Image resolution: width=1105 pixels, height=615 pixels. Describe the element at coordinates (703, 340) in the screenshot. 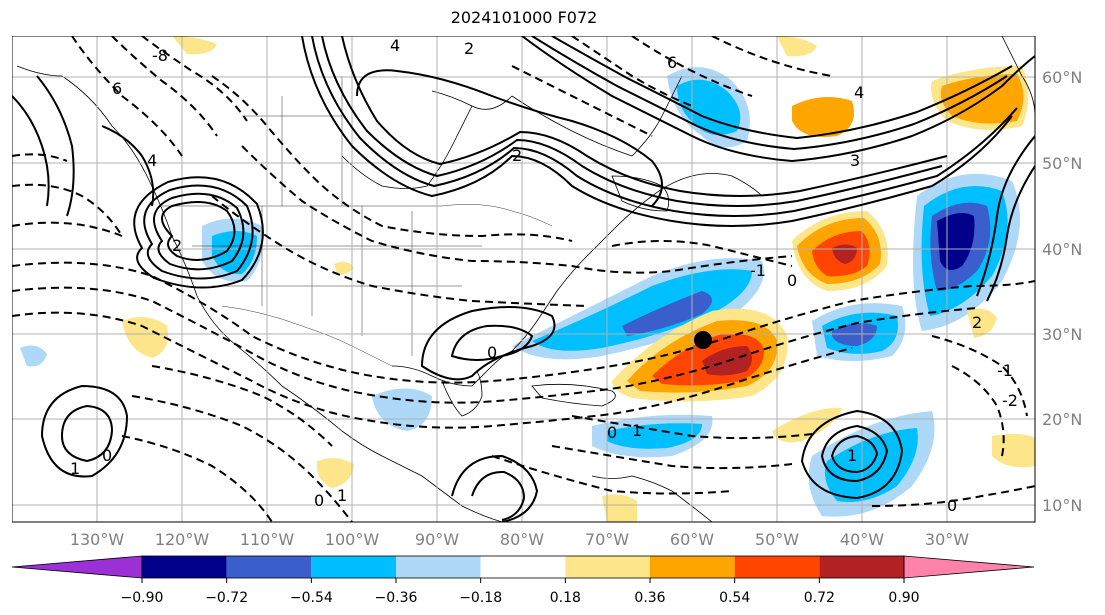

I see `storm-marker-icon` at that location.